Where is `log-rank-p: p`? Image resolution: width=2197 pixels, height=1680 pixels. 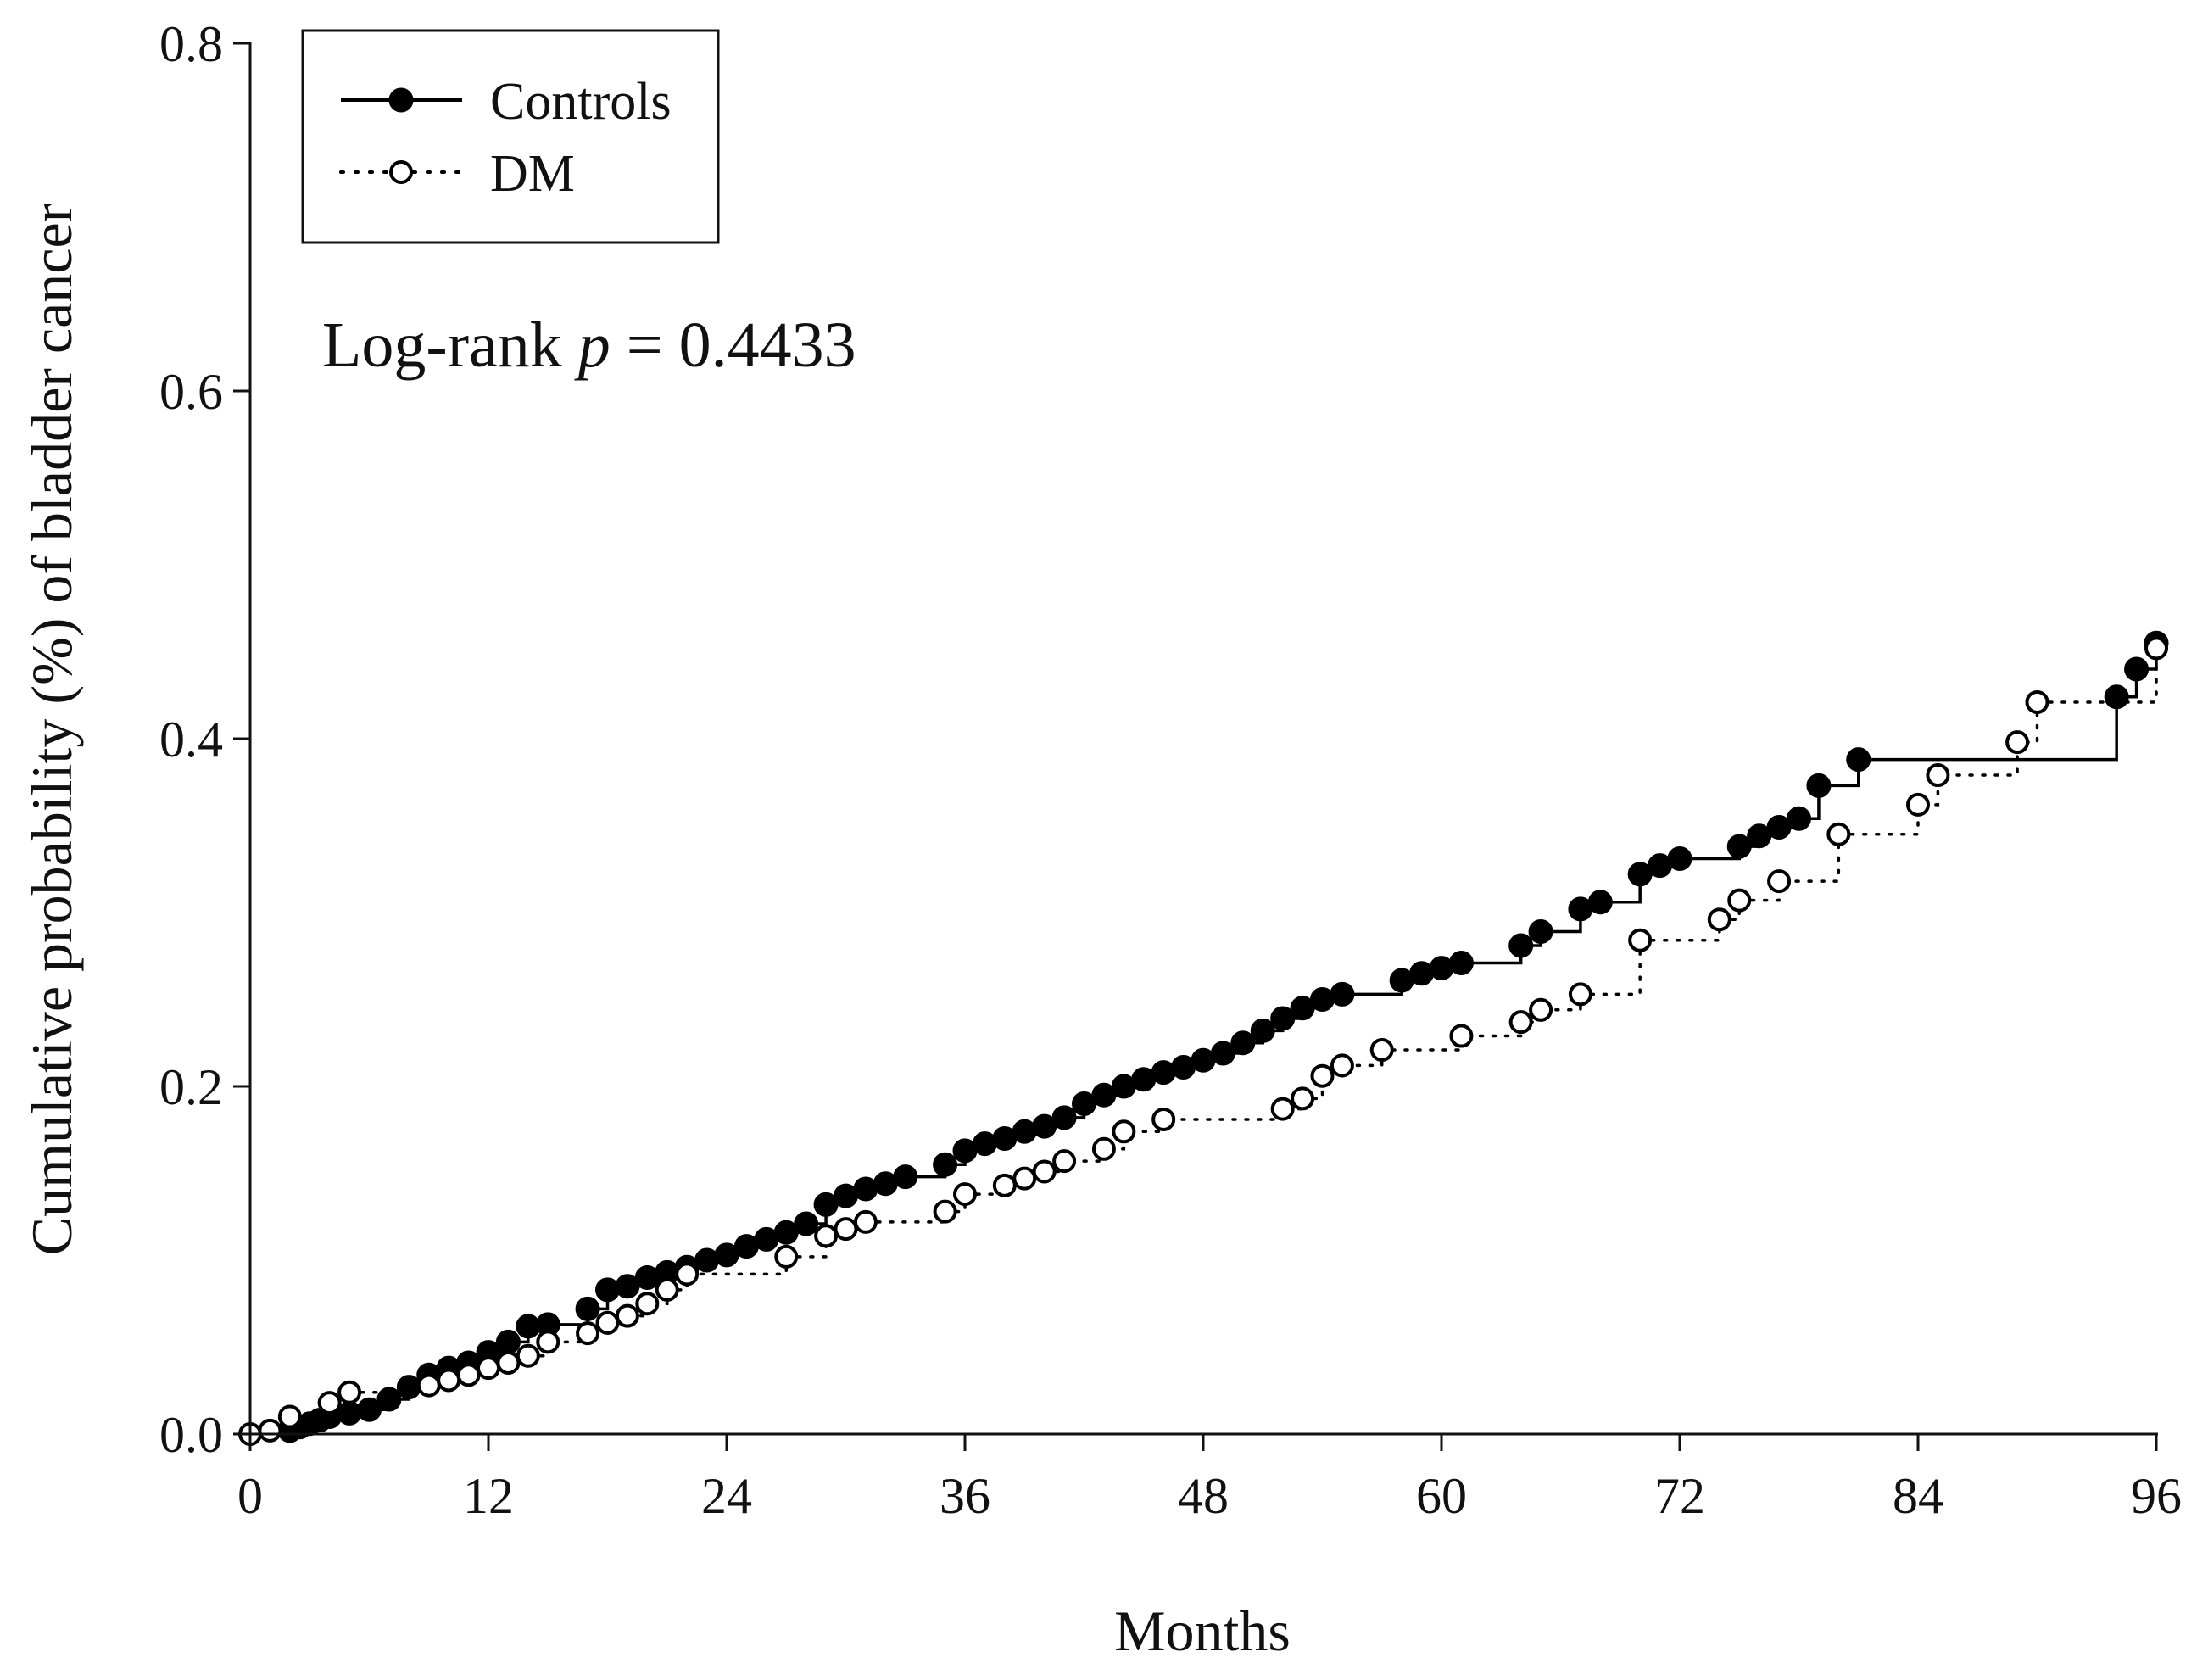 log-rank-p: p is located at coordinates (592, 345).